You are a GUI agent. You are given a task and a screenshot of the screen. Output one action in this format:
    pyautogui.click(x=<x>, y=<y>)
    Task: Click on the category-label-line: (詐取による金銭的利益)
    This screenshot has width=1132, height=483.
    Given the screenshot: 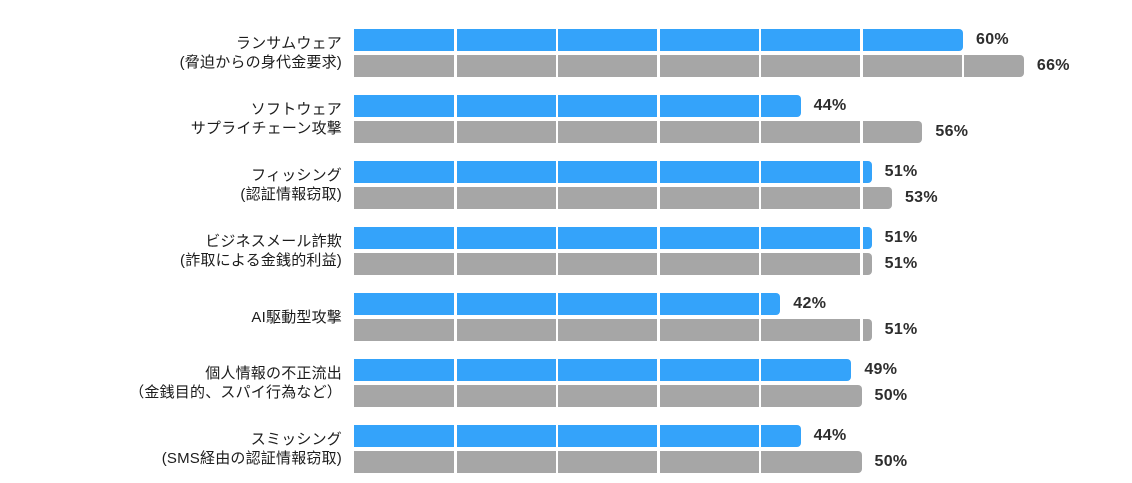 What is the action you would take?
    pyautogui.click(x=261, y=260)
    